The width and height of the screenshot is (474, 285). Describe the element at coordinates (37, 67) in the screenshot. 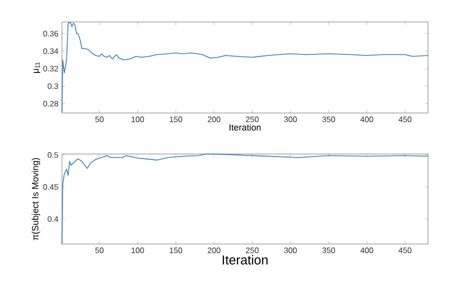

I see `y-axis-title: μ$_{11}$` at that location.